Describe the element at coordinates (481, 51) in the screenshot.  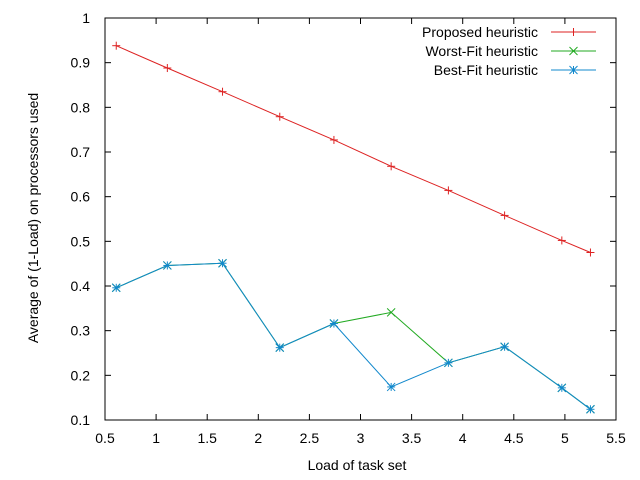
I see `legend-label: Worst-Fit heuristic` at that location.